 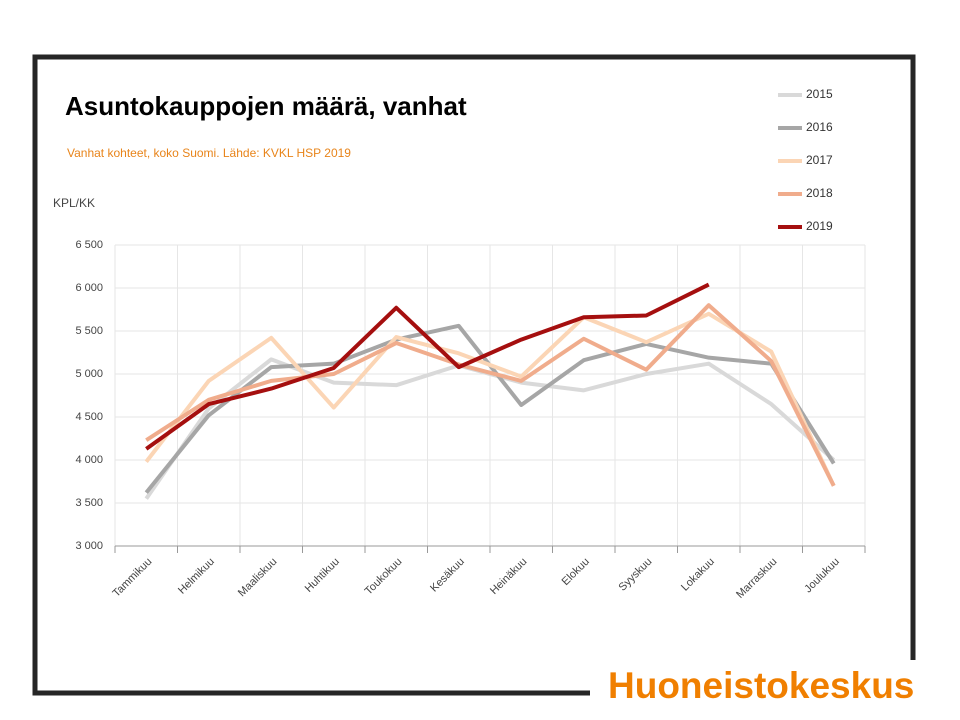 I want to click on x-tick-label: Huhtikuu, so click(x=322, y=575).